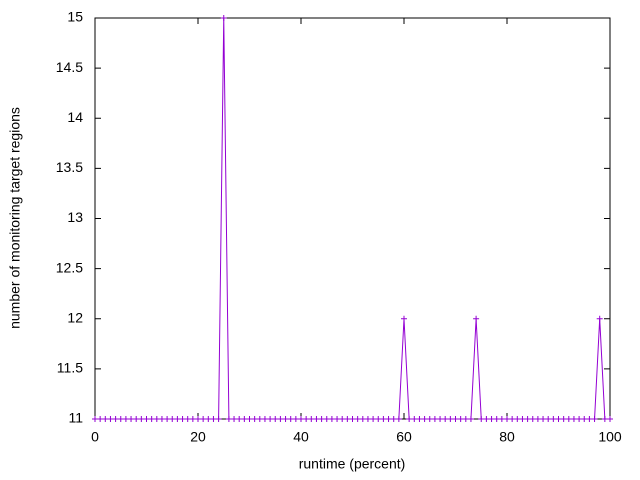  Describe the element at coordinates (507, 437) in the screenshot. I see `x-tick-label: 80` at that location.